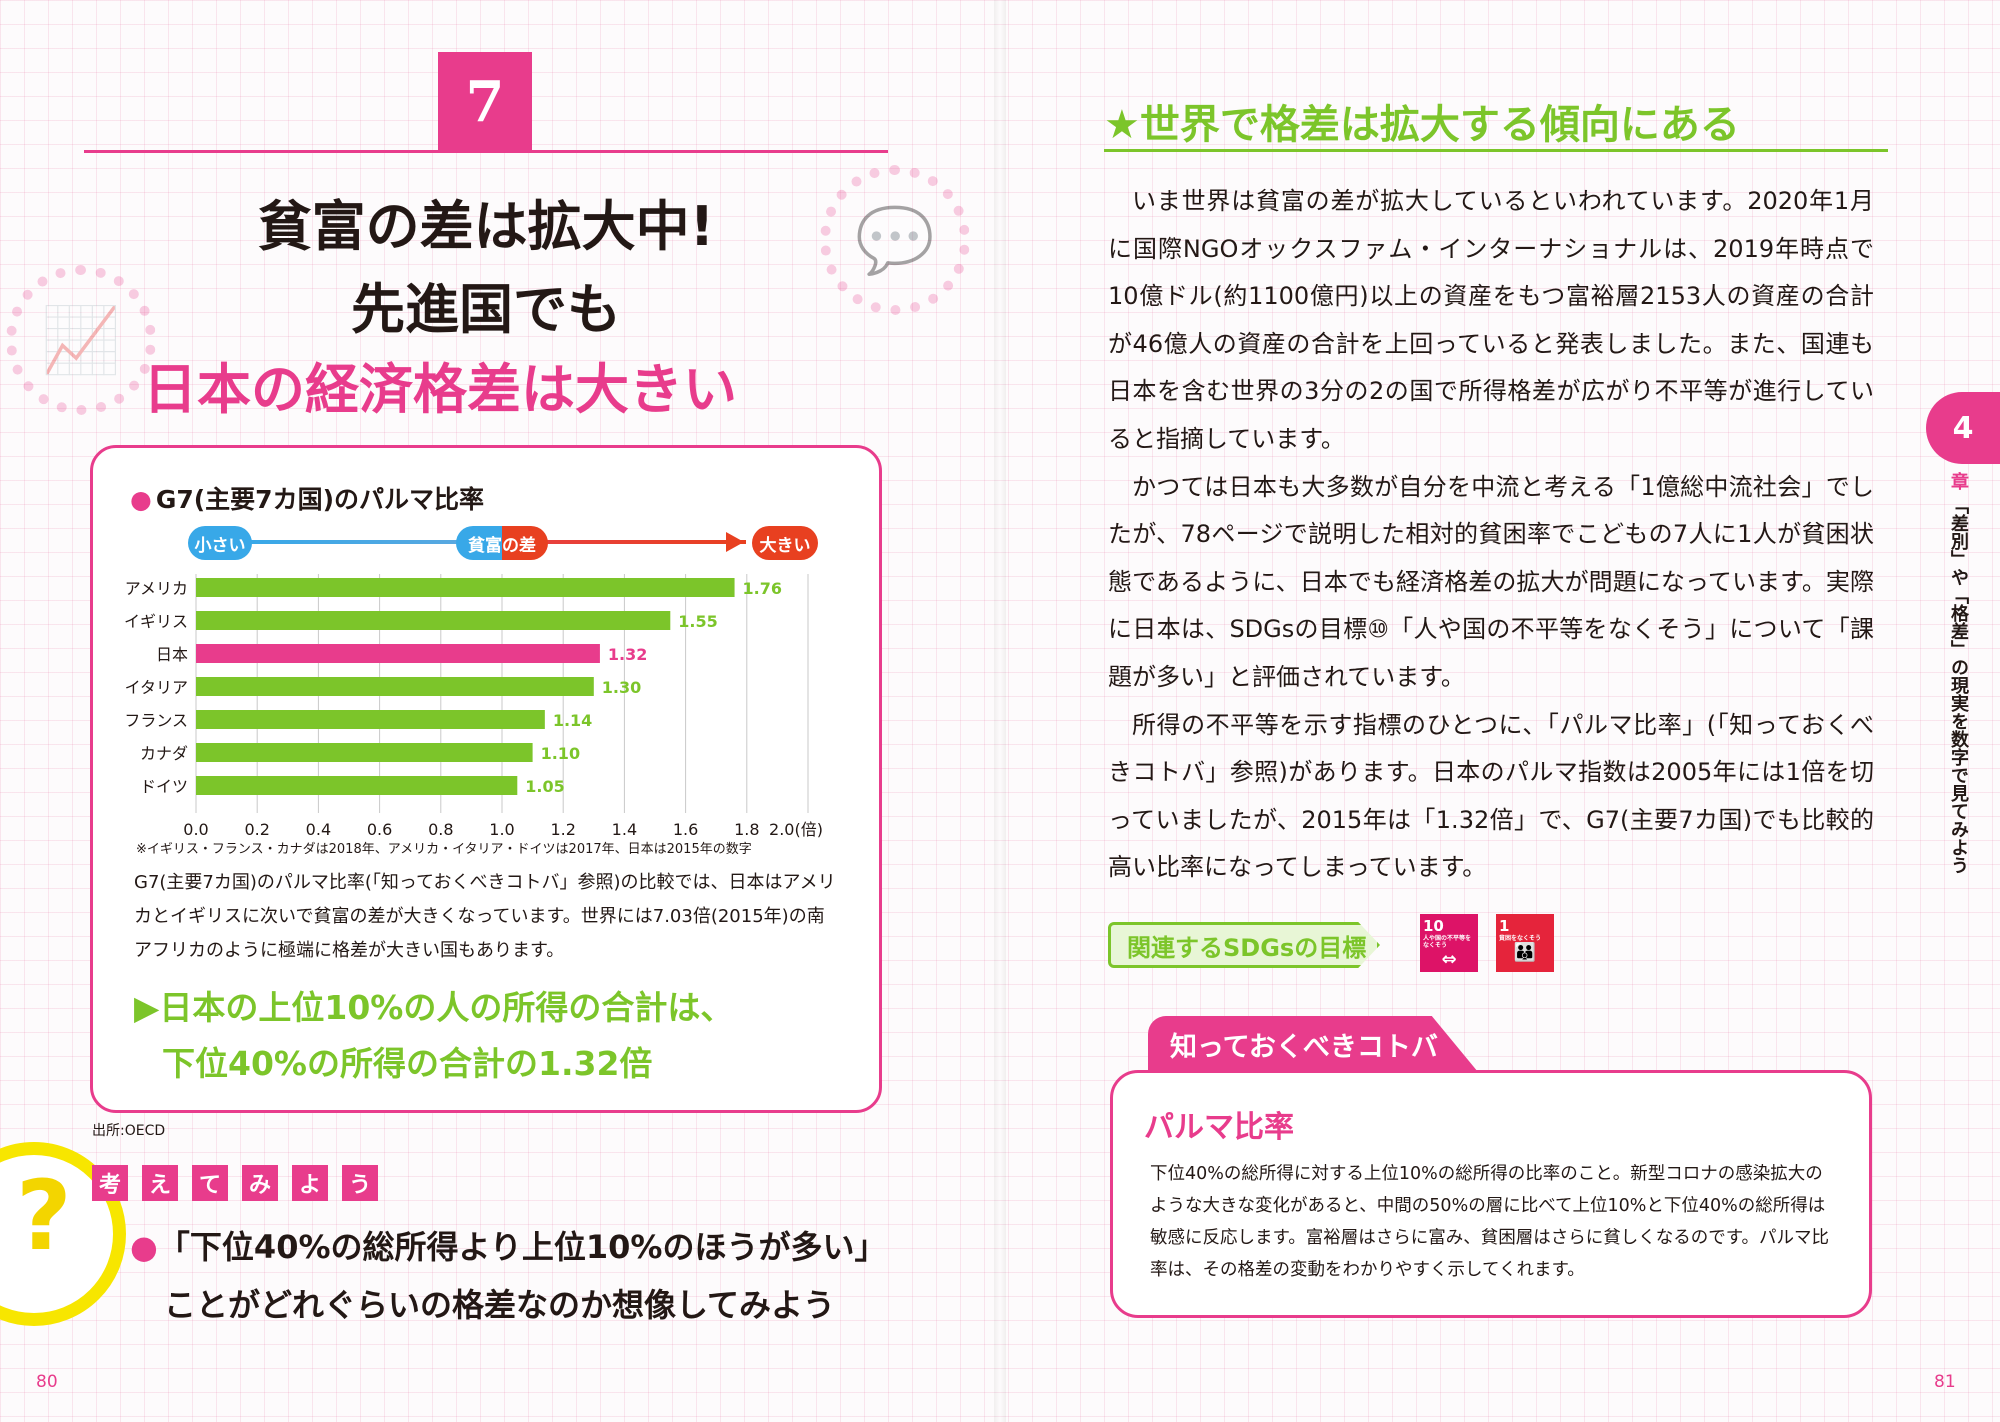 The width and height of the screenshot is (2000, 1422). I want to click on keyword-tab: 知っておくべきコトバ, so click(1313, 1044).